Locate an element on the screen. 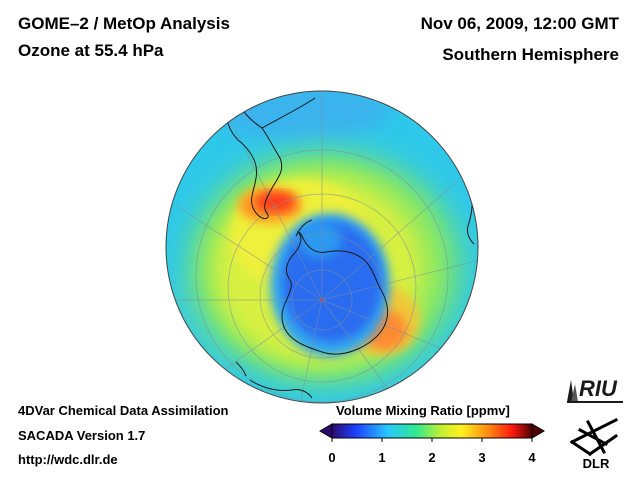  footer-line-2: SACADA Version 1.7 is located at coordinates (82, 435).